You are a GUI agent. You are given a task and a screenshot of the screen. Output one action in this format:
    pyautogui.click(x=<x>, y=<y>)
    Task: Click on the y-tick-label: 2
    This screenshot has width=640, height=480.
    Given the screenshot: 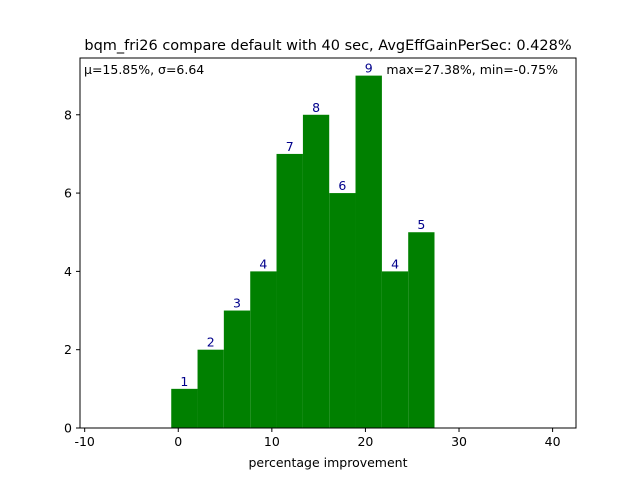 What is the action you would take?
    pyautogui.click(x=68, y=349)
    